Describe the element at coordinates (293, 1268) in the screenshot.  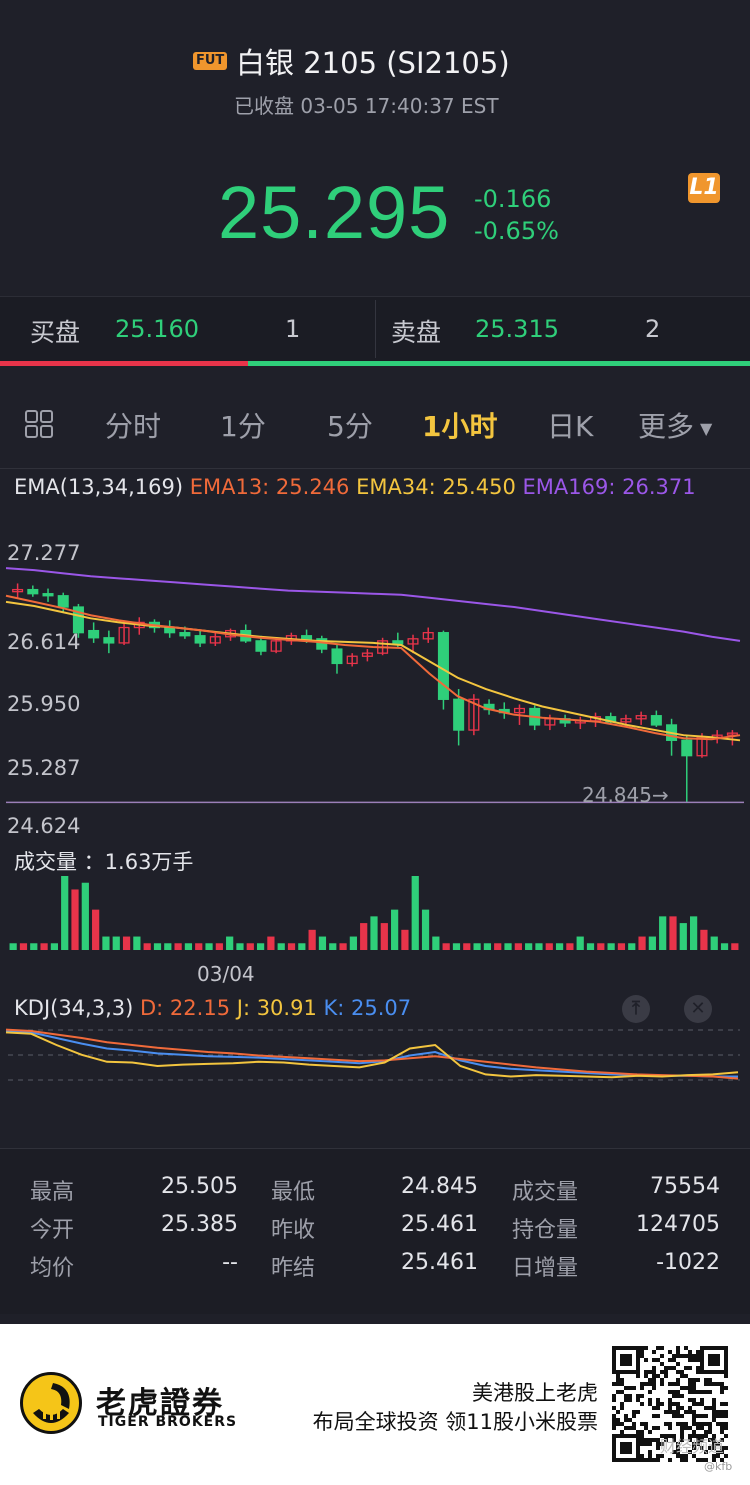
I see `stat-label: 昨结` at that location.